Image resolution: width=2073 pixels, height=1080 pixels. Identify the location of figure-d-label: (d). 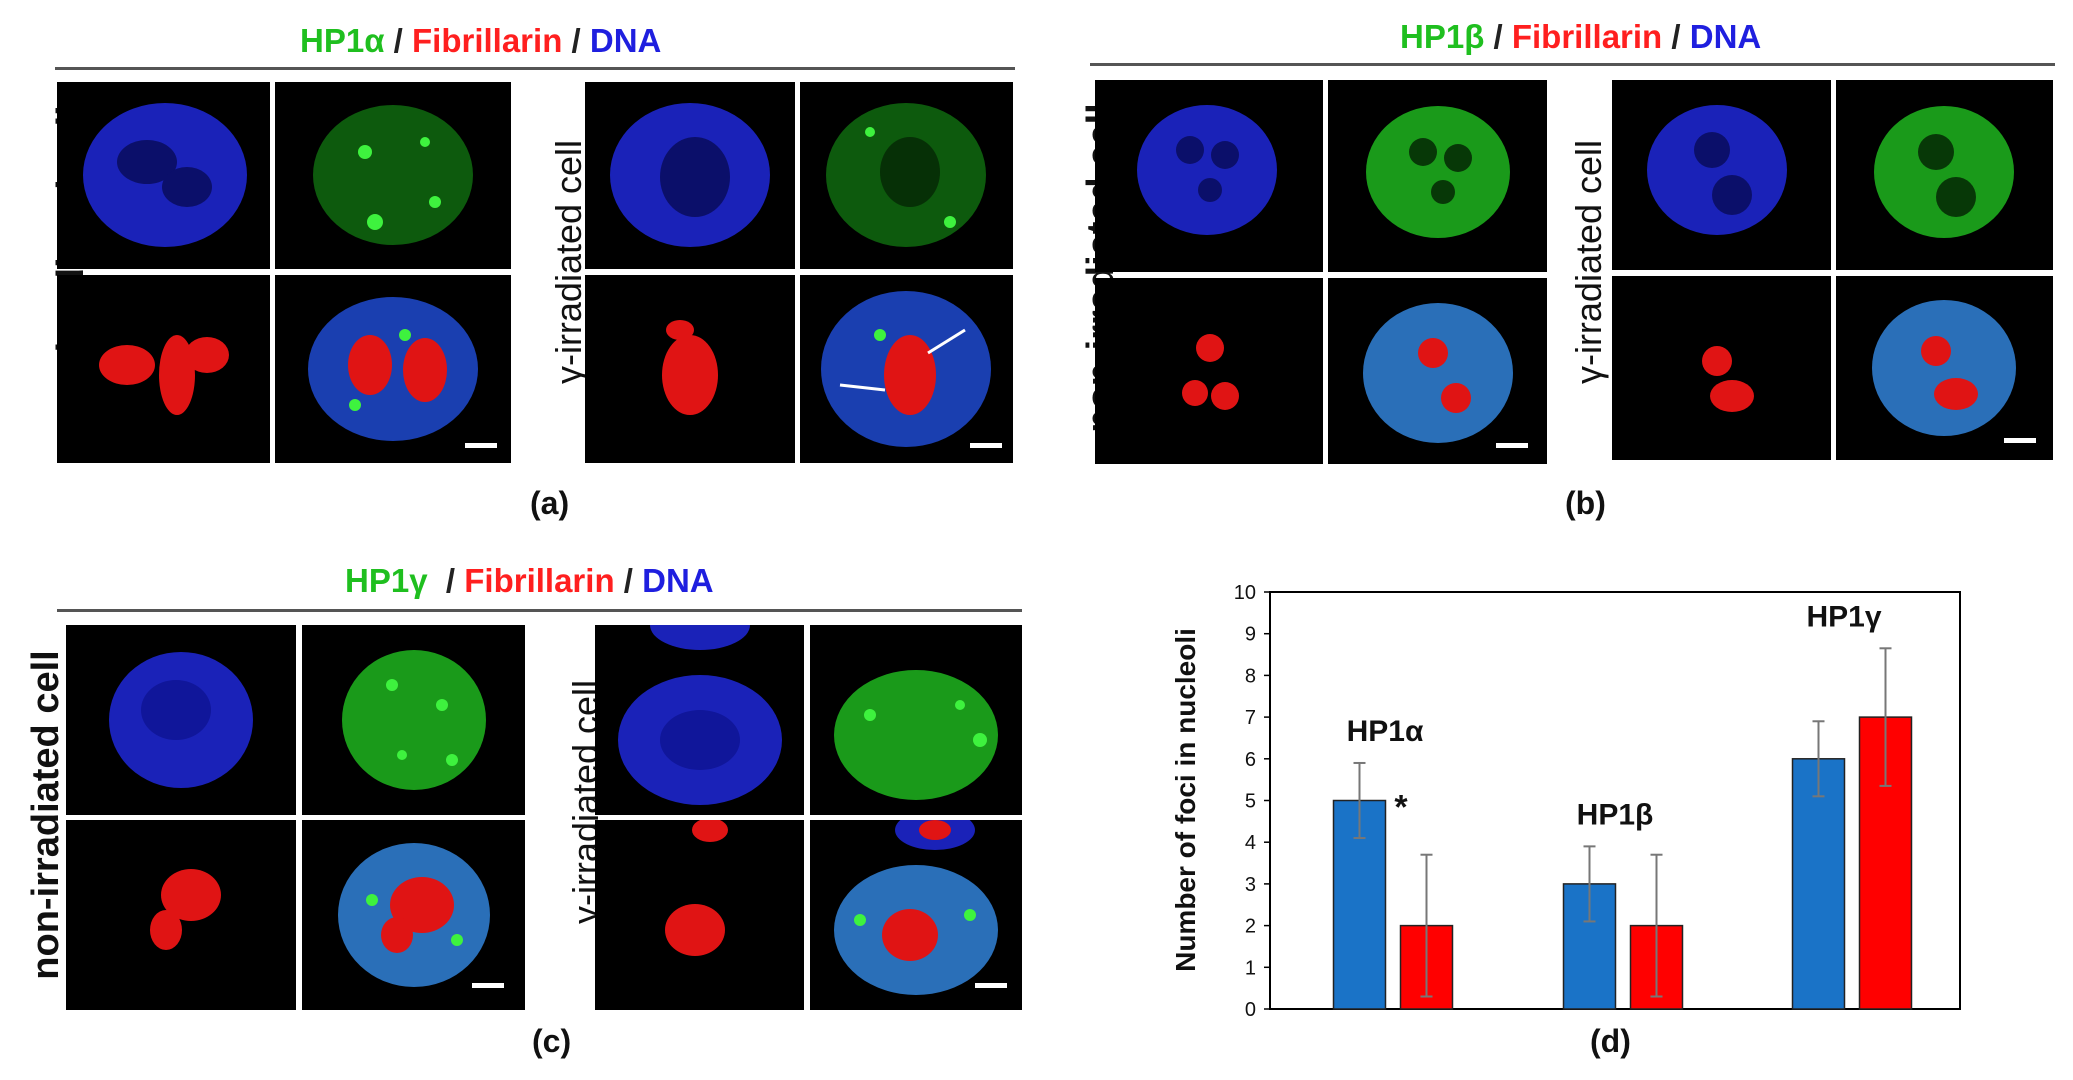
(1610, 1041).